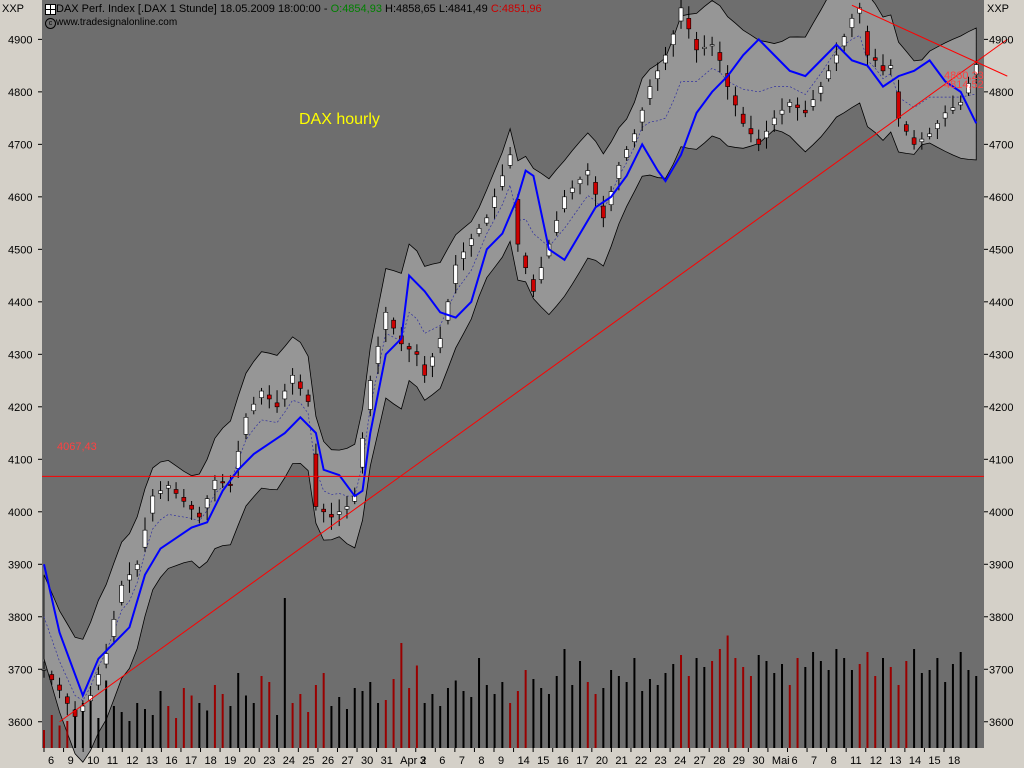  Describe the element at coordinates (1001, 145) in the screenshot. I see `y-tick-label-right: 4700` at that location.